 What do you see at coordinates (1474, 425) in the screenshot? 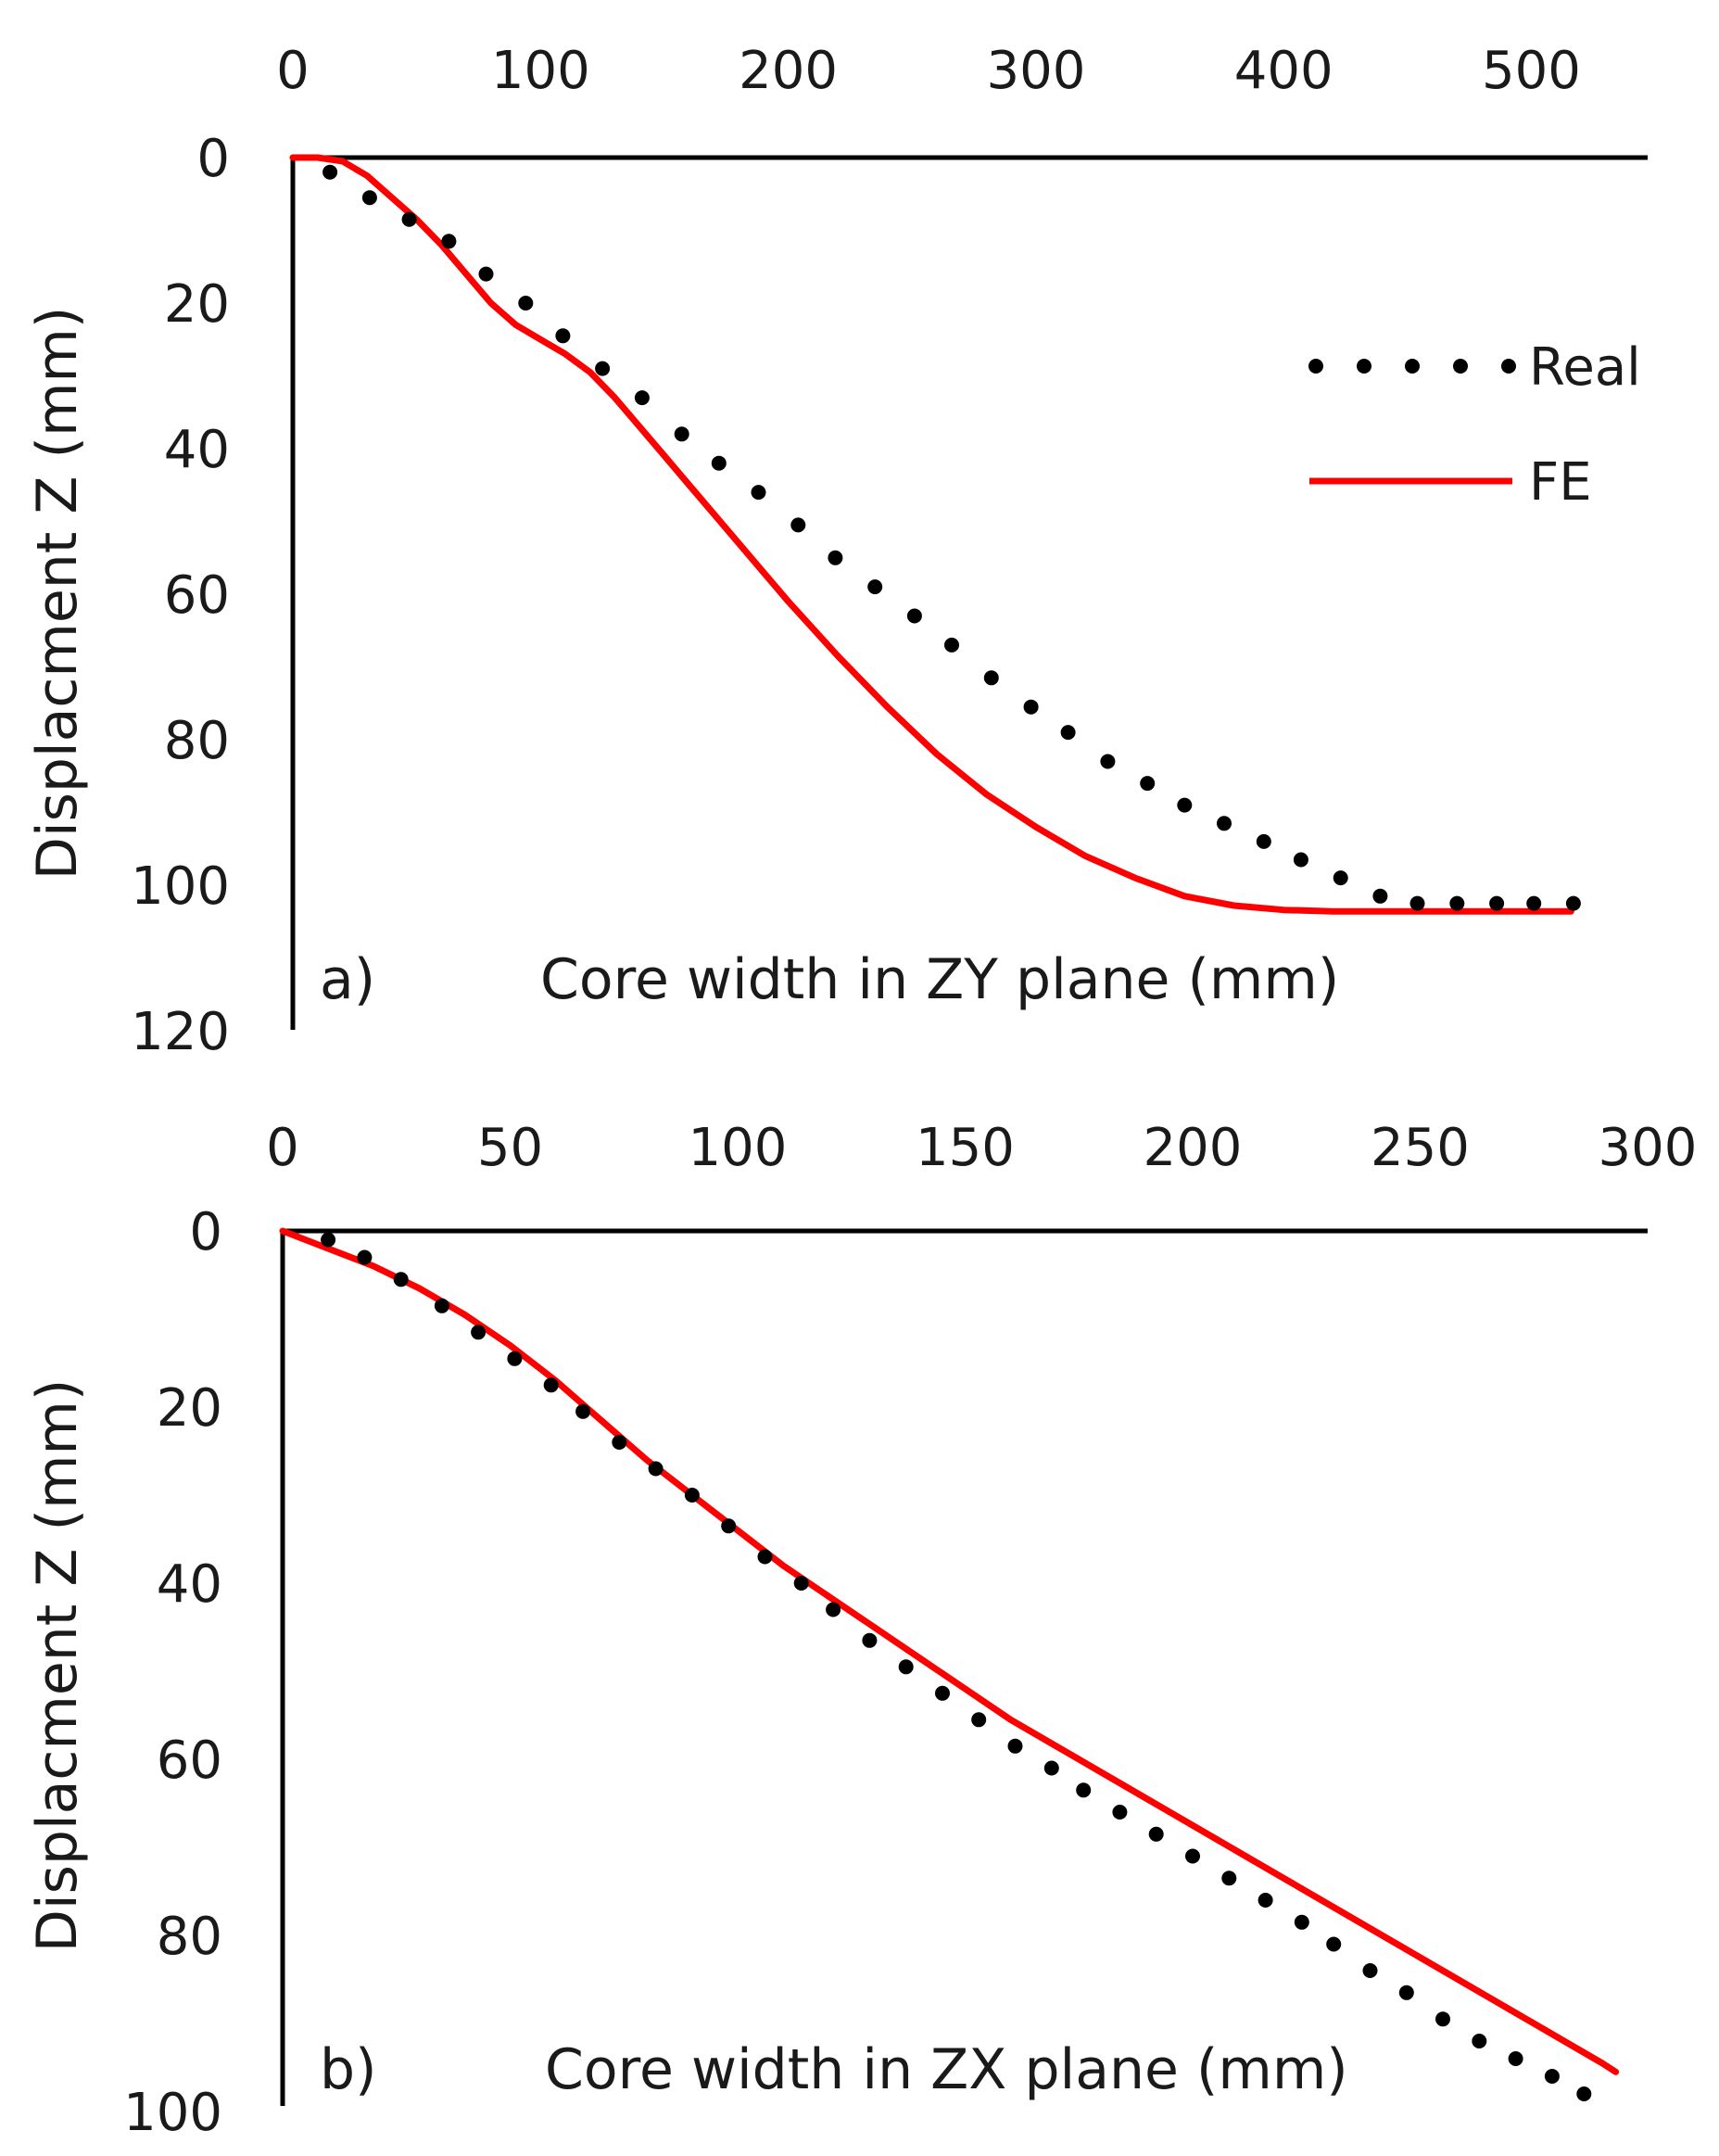
I see `panel-a-legend: Real FE` at bounding box center [1474, 425].